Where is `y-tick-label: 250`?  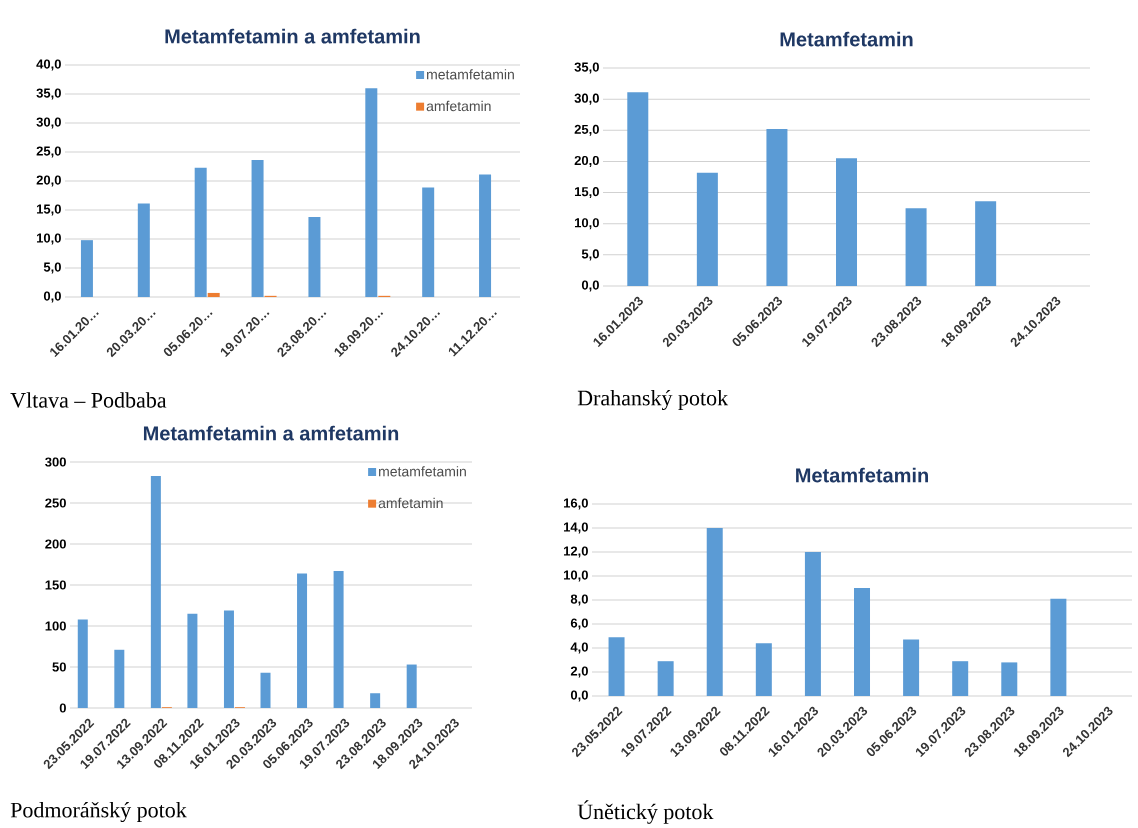 y-tick-label: 250 is located at coordinates (55, 503).